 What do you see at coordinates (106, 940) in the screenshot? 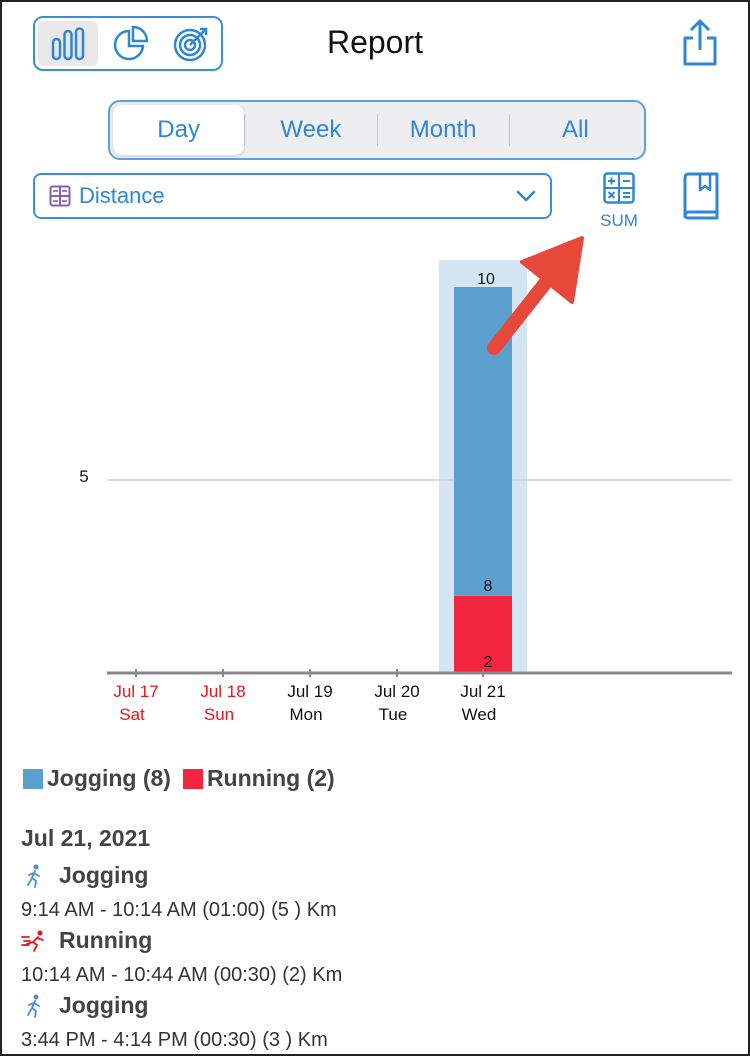
I see `entry-name: Running` at bounding box center [106, 940].